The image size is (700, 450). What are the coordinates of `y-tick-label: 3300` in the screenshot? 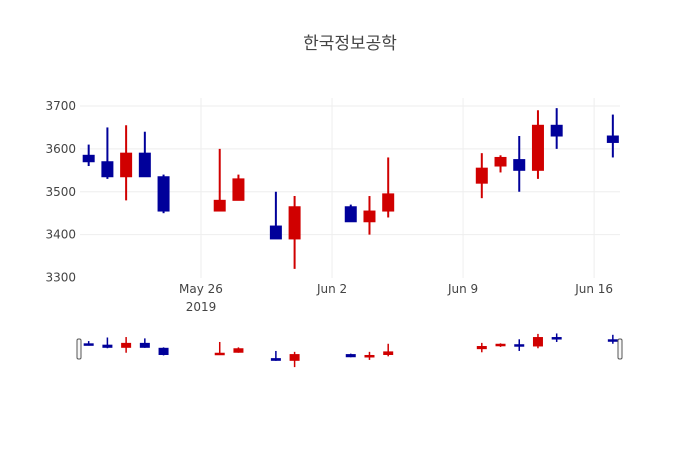 It's located at (60, 278).